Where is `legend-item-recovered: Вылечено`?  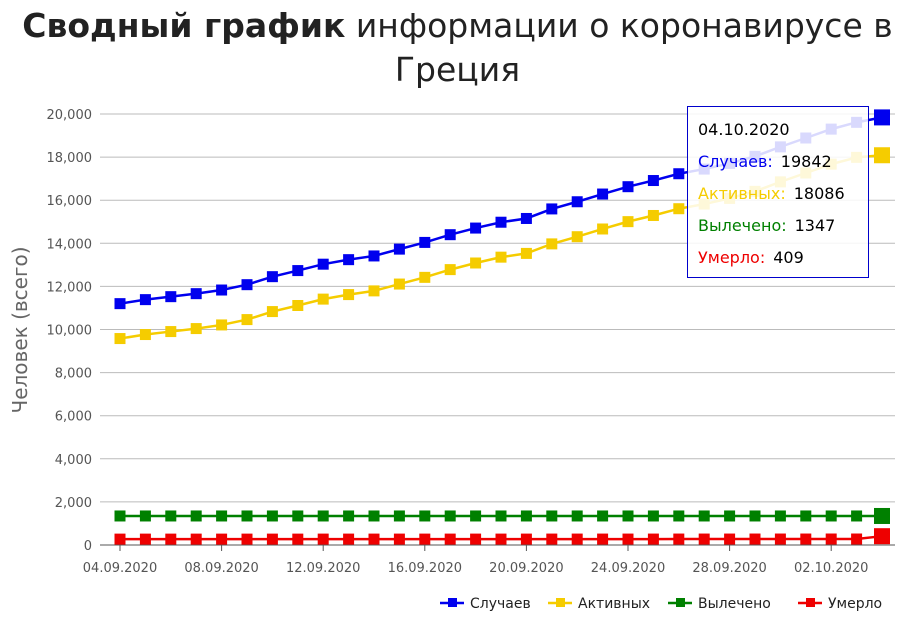 legend-item-recovered: Вылечено is located at coordinates (719, 604).